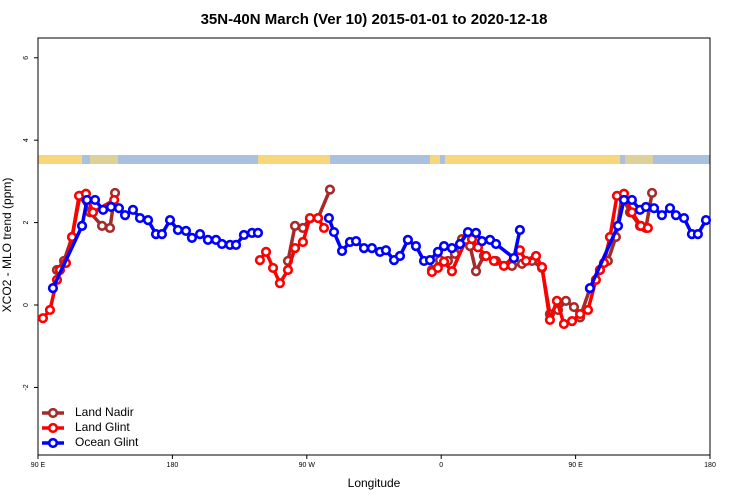 This screenshot has width=750, height=500. Describe the element at coordinates (441, 465) in the screenshot. I see `x-tick-label: 0` at that location.